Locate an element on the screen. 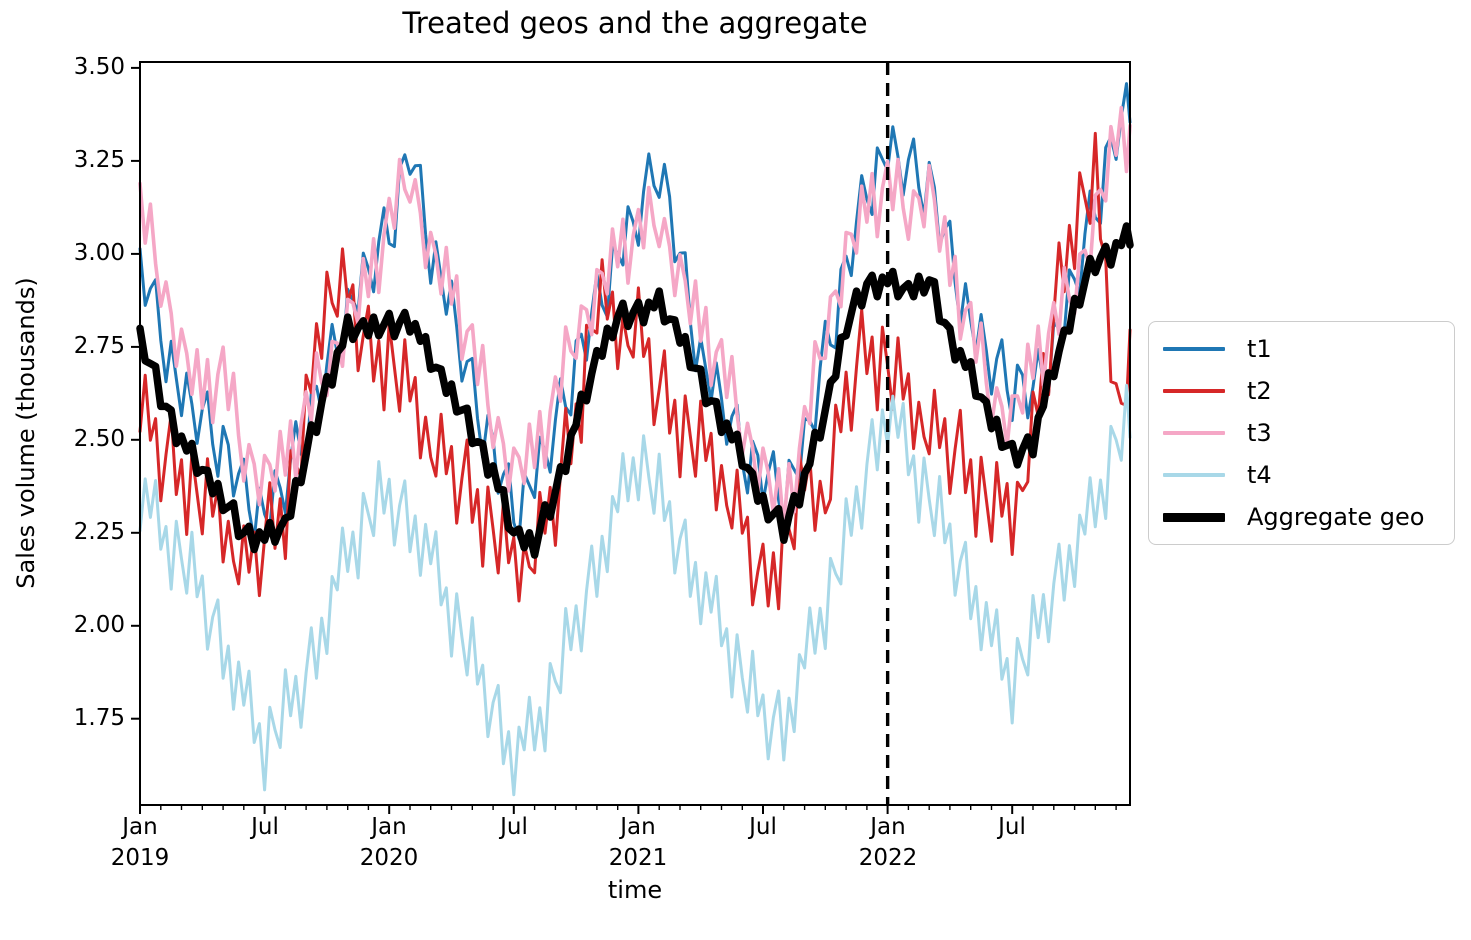 The width and height of the screenshot is (1471, 940). t1-line-sample is located at coordinates (1194, 349).